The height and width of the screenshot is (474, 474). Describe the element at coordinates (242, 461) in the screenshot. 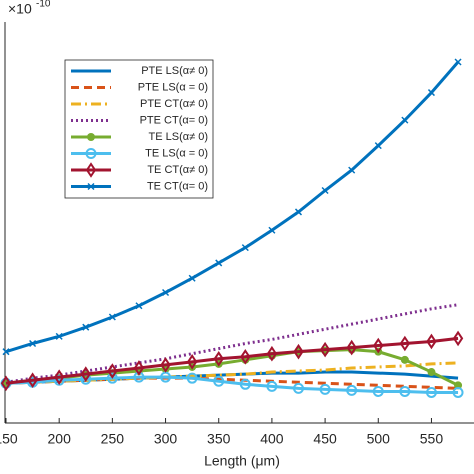

I see `x-axis-label: Length (μm)` at that location.